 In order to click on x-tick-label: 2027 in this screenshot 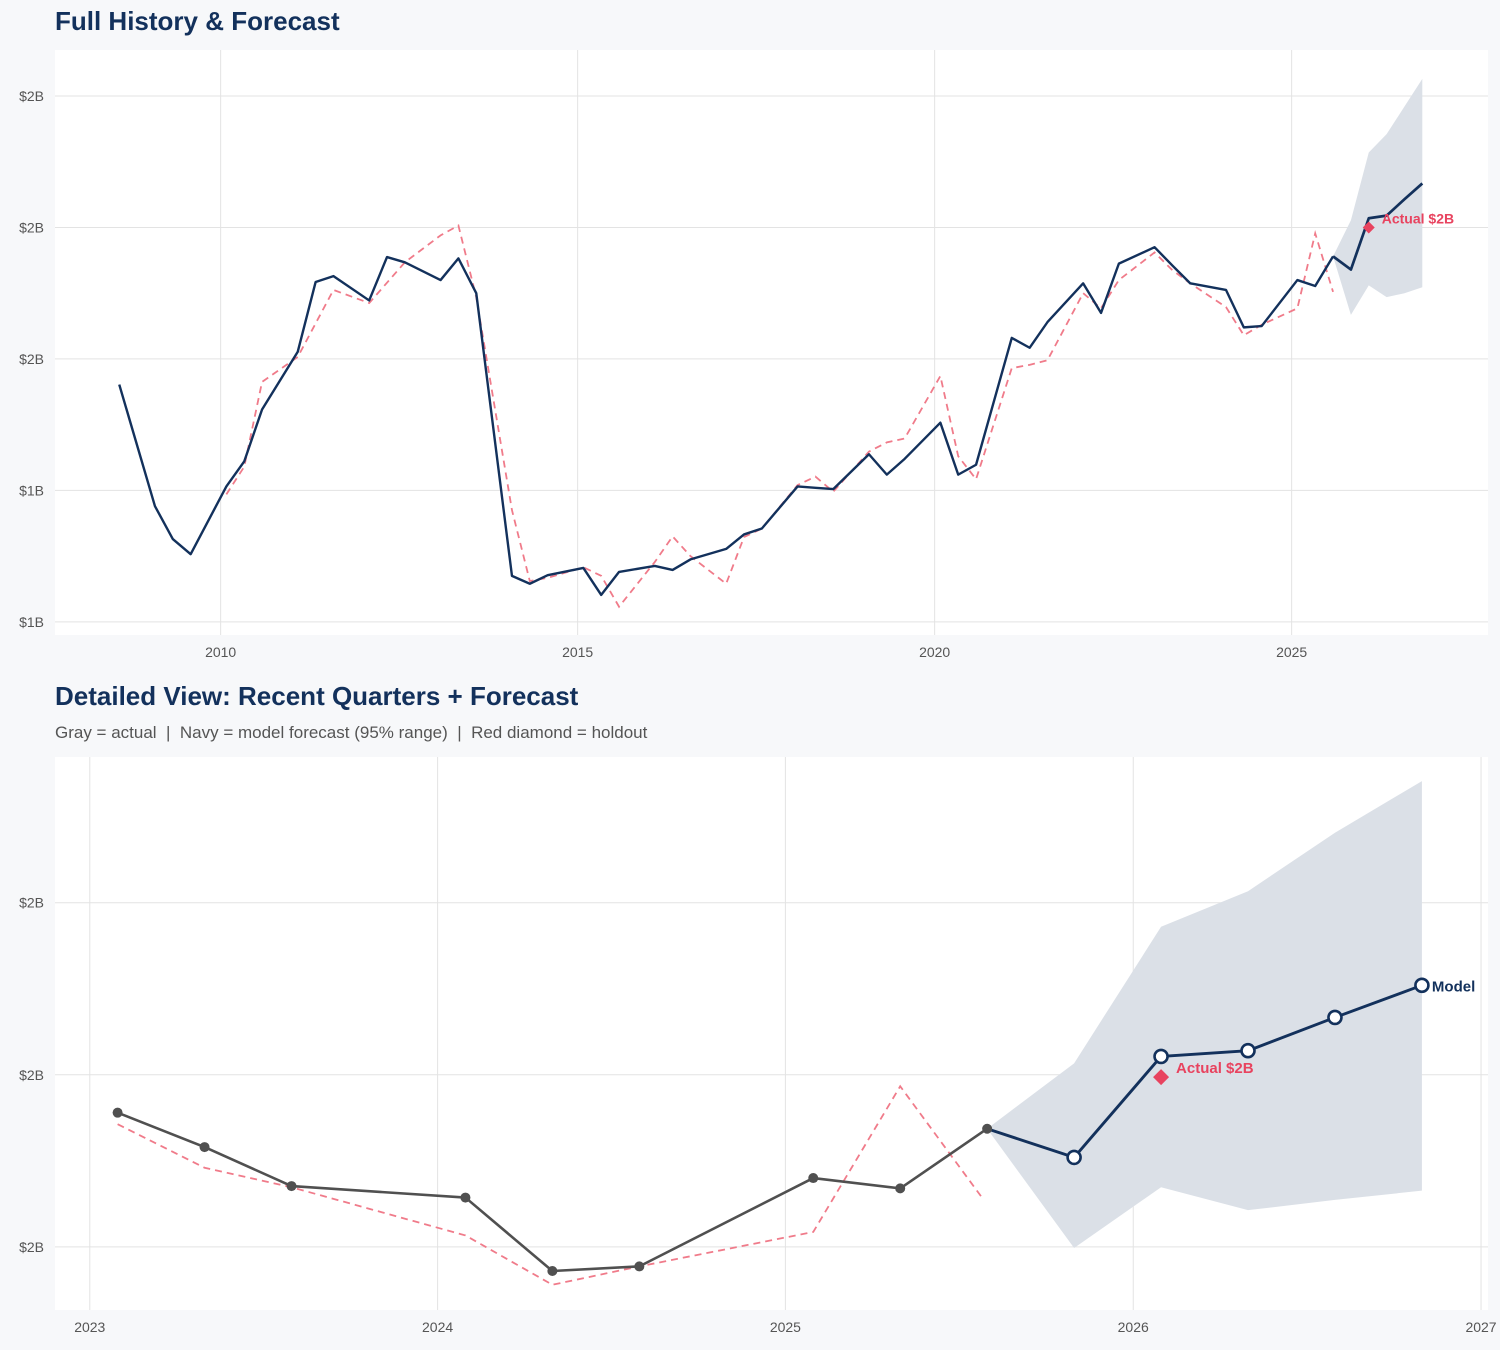, I will do `click(1480, 1327)`.